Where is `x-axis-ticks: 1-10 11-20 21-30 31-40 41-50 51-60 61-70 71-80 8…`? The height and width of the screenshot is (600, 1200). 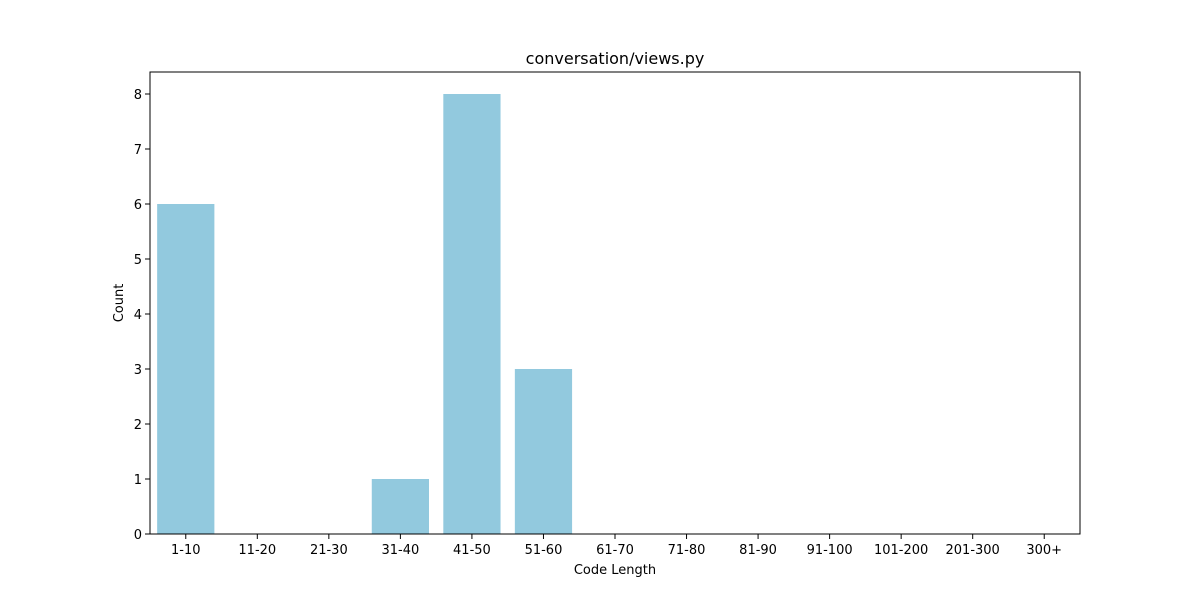 x-axis-ticks: 1-10 11-20 21-30 31-40 41-50 51-60 61-70 71-80 8… is located at coordinates (616, 546).